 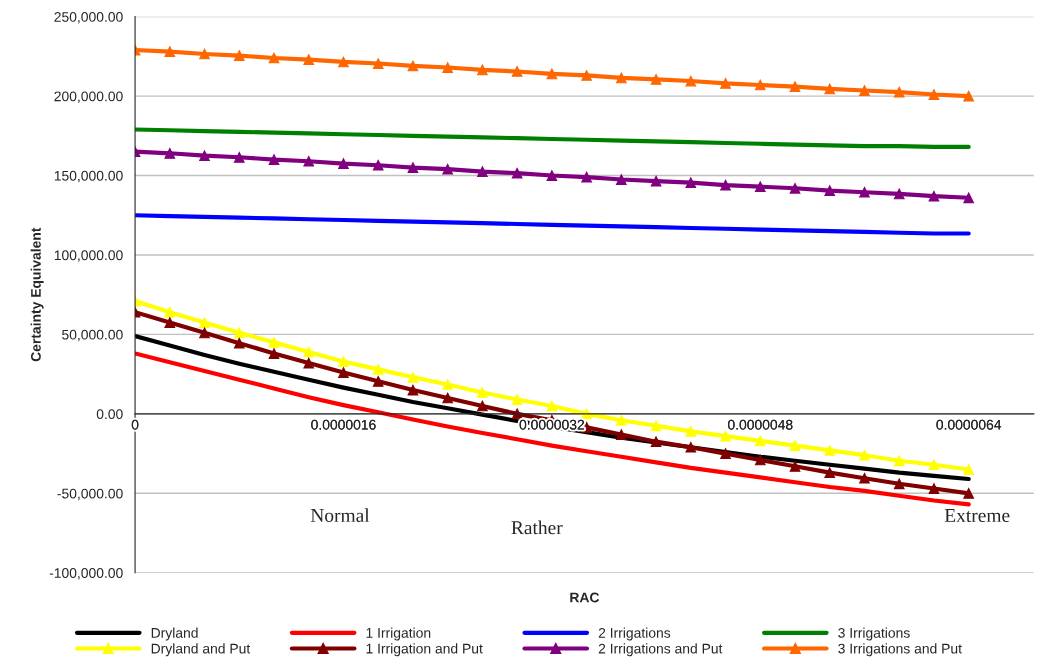 I want to click on legend-label: 2 Irrigations, so click(x=634, y=634).